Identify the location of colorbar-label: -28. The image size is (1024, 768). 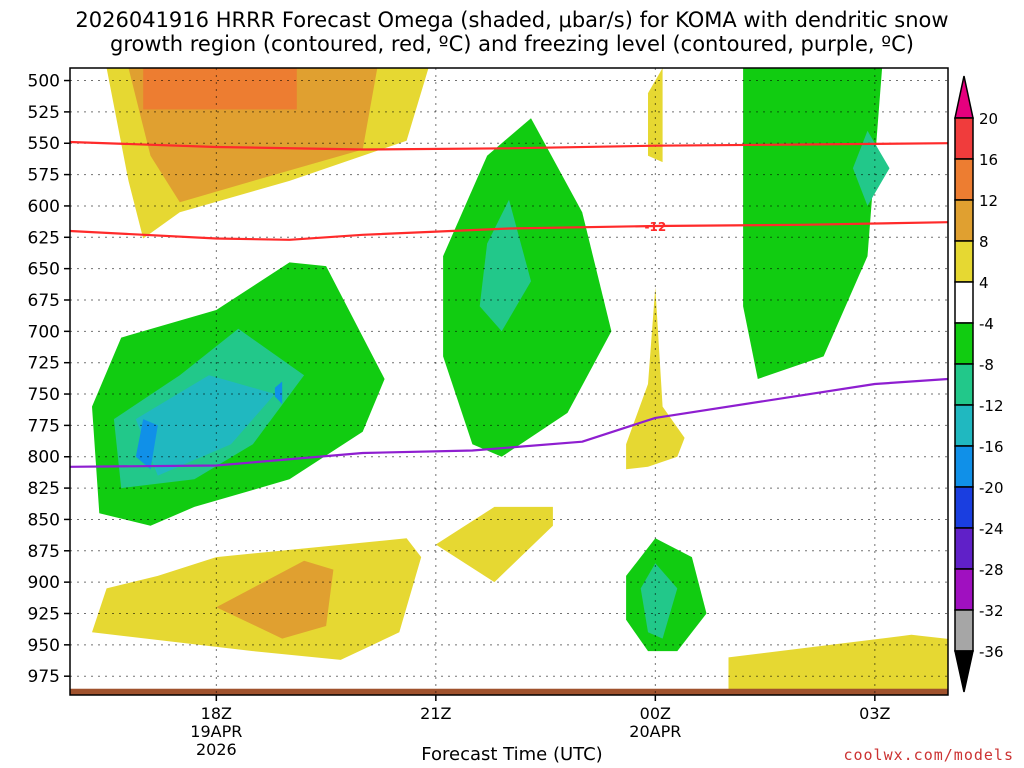
(991, 570).